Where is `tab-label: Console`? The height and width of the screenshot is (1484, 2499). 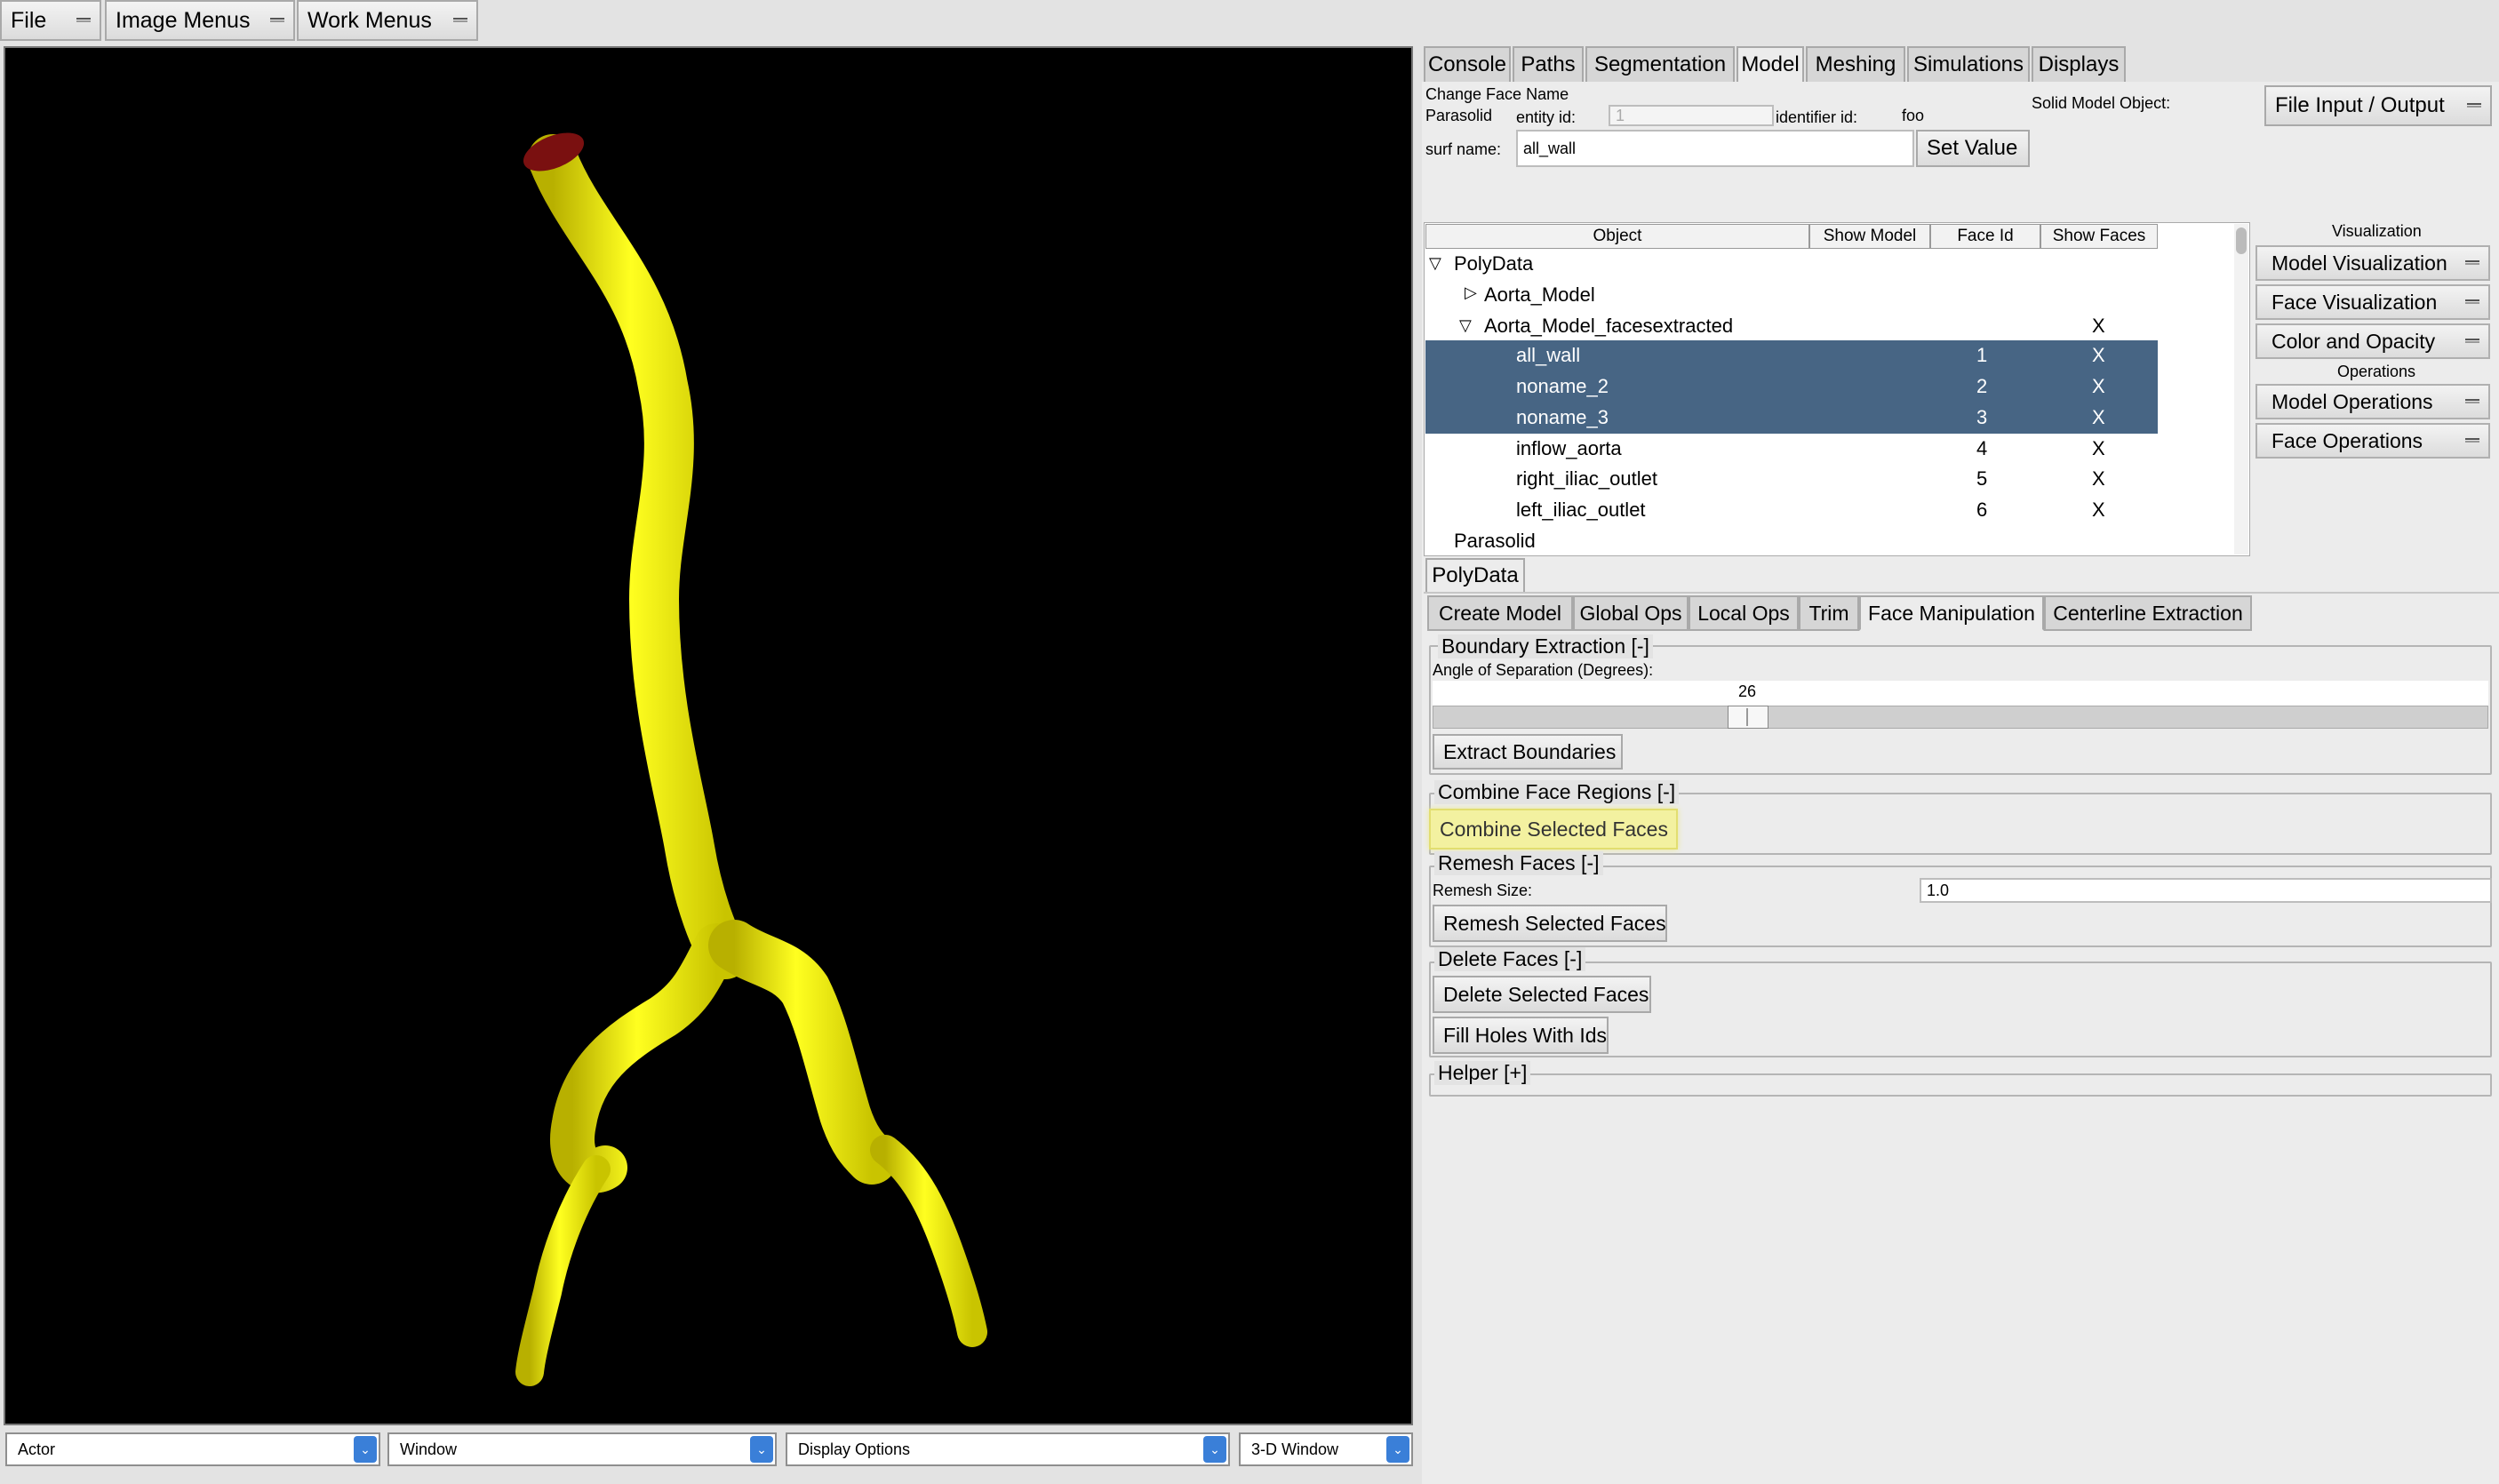 tab-label: Console is located at coordinates (1467, 64).